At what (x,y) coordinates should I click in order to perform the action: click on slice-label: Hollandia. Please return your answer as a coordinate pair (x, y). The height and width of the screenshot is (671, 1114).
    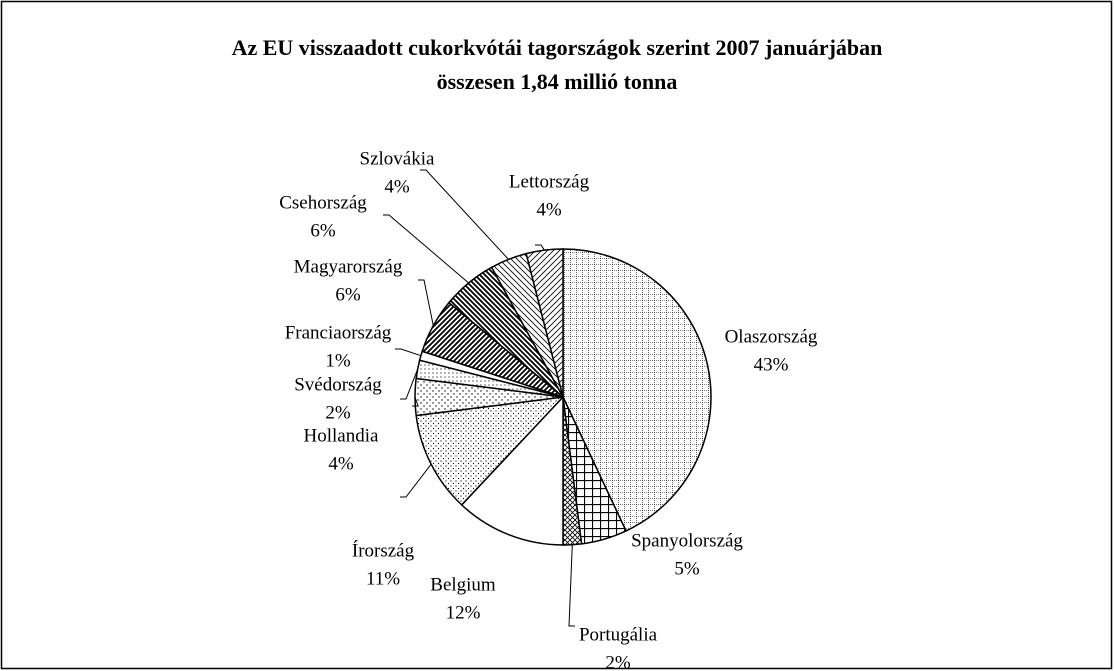
    Looking at the image, I should click on (341, 435).